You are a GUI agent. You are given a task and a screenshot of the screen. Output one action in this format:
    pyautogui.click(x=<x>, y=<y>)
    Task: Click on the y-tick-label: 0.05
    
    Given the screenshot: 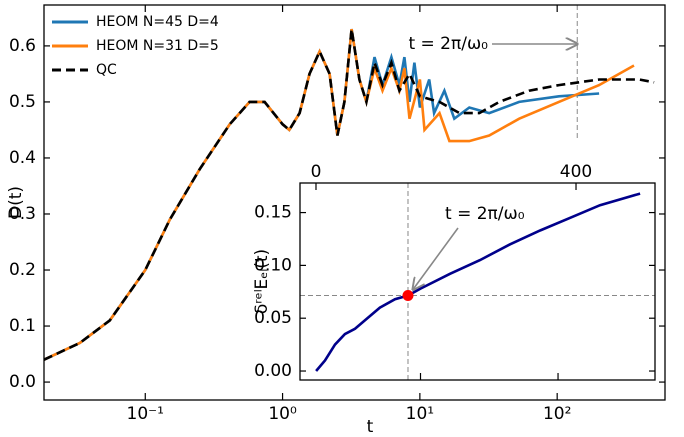 What is the action you would take?
    pyautogui.click(x=273, y=318)
    